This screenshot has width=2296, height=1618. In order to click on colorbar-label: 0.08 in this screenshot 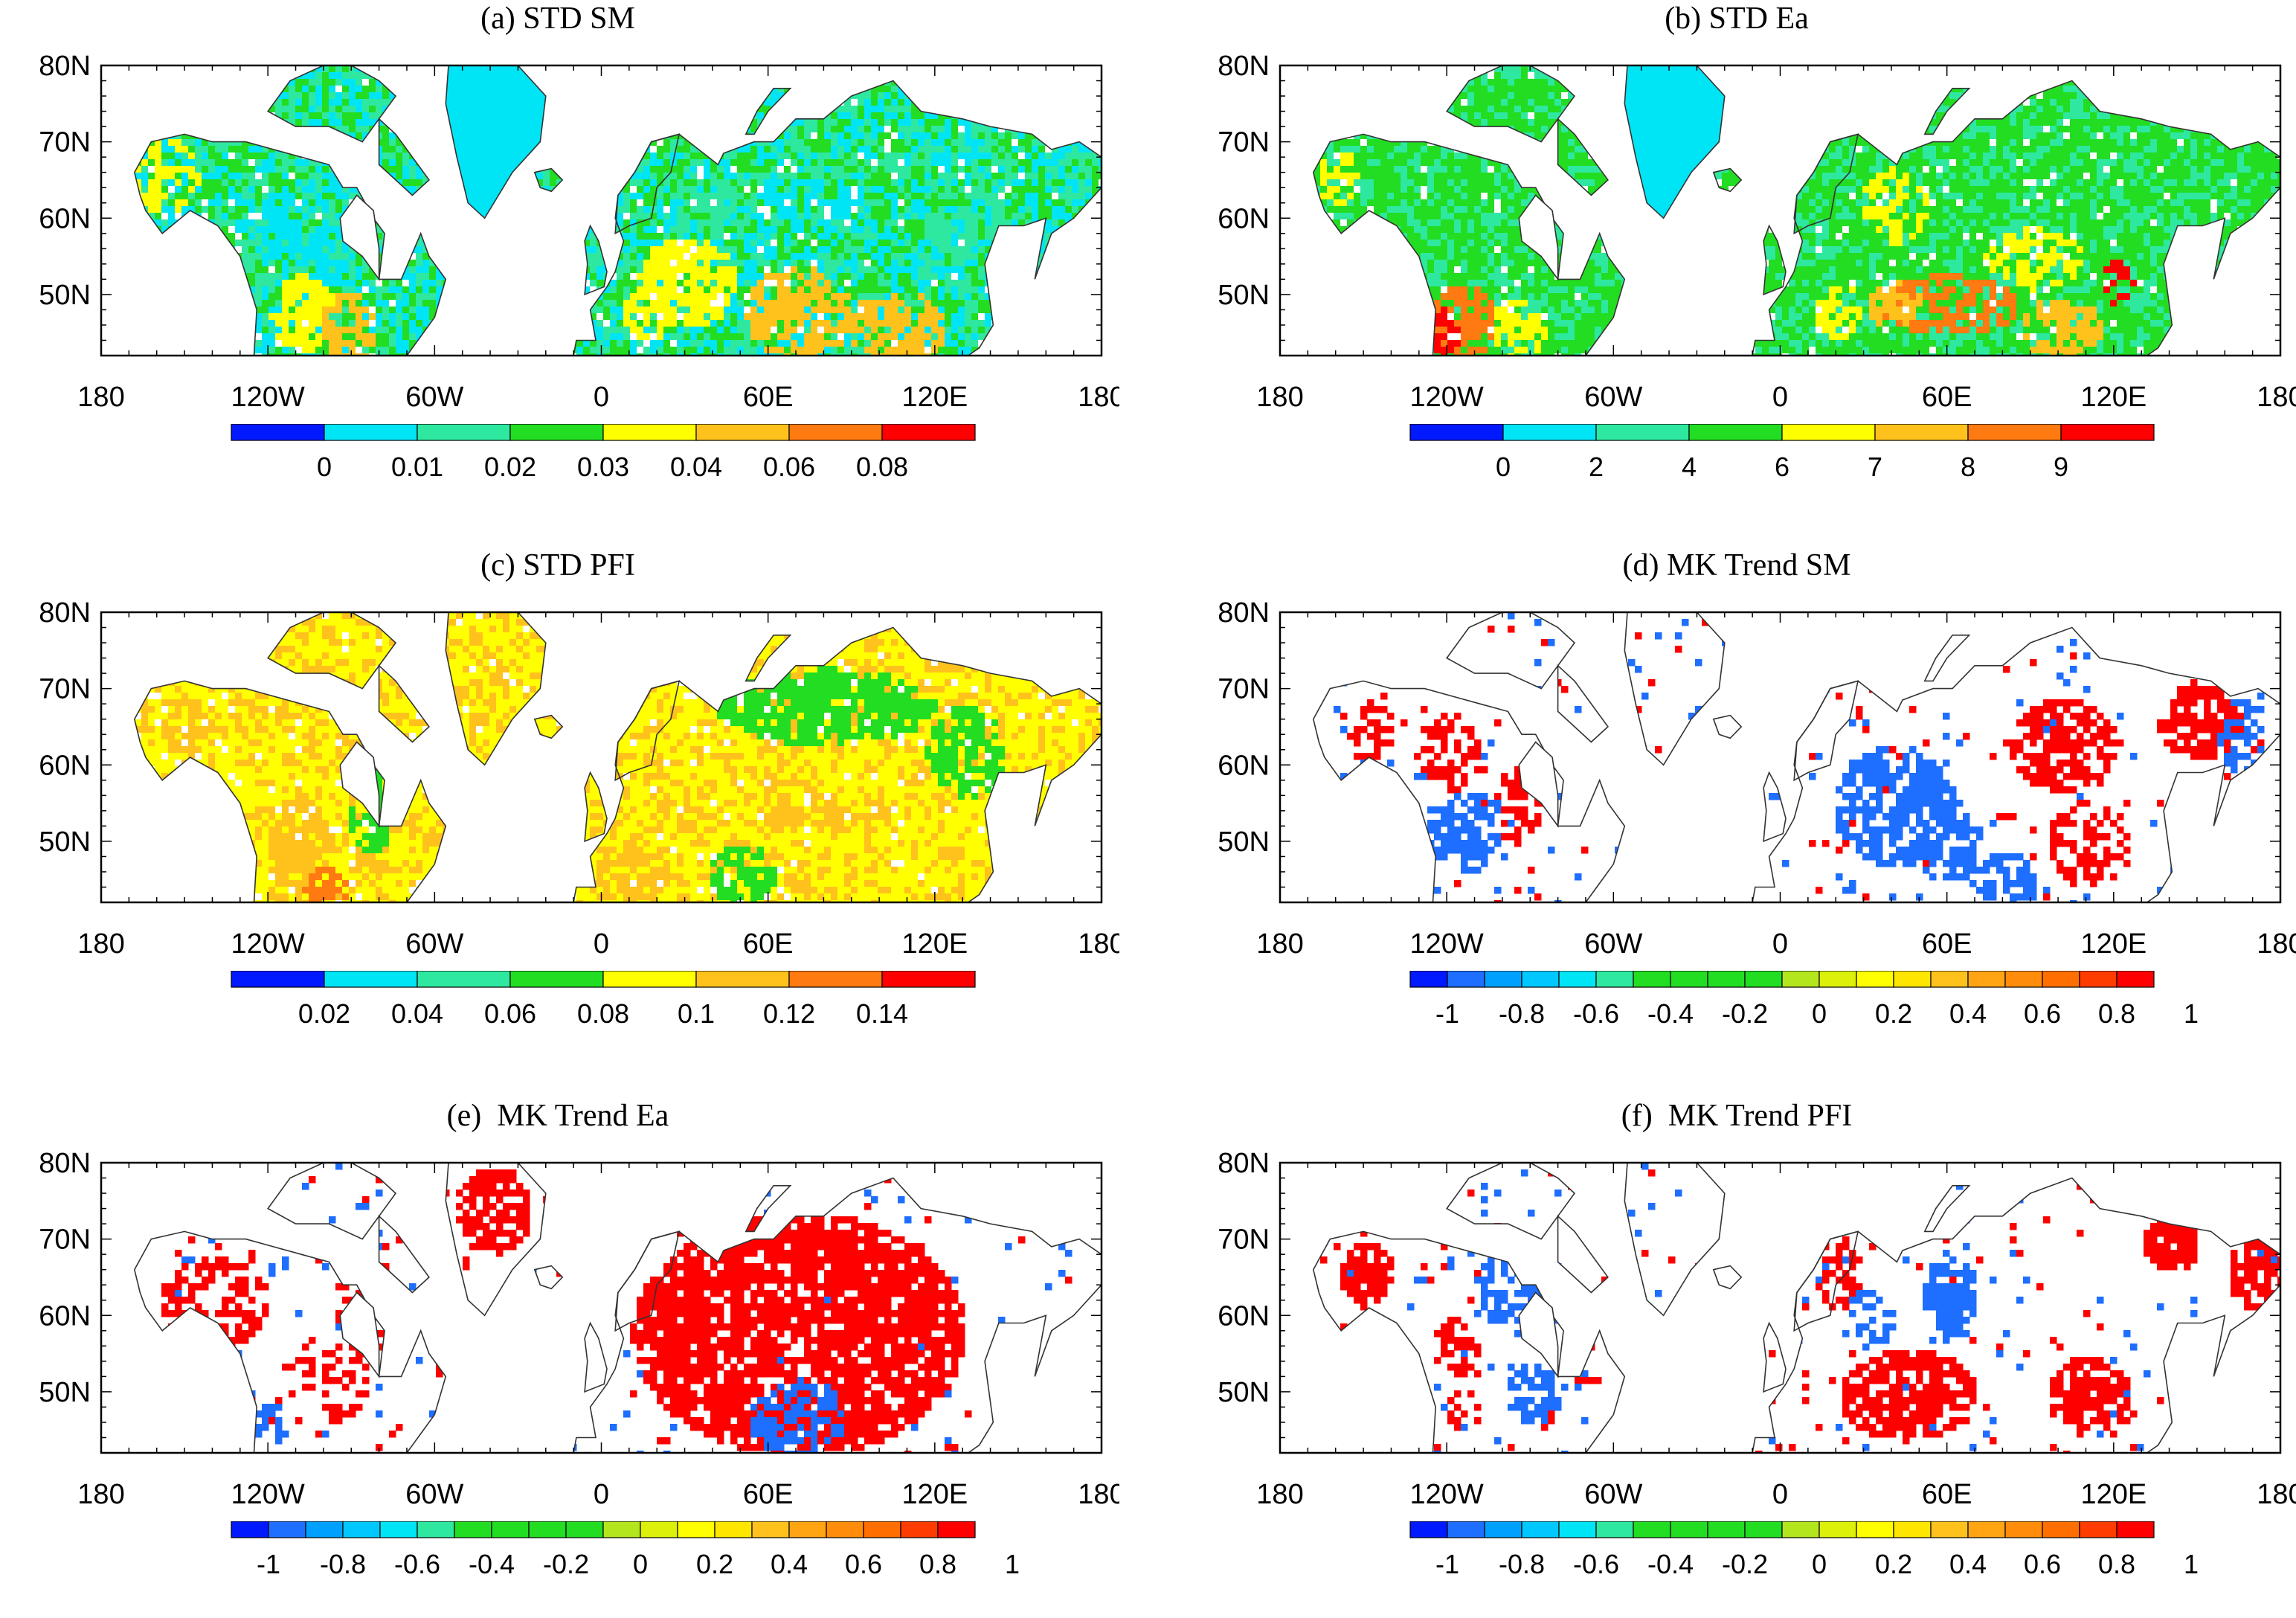, I will do `click(603, 1013)`.